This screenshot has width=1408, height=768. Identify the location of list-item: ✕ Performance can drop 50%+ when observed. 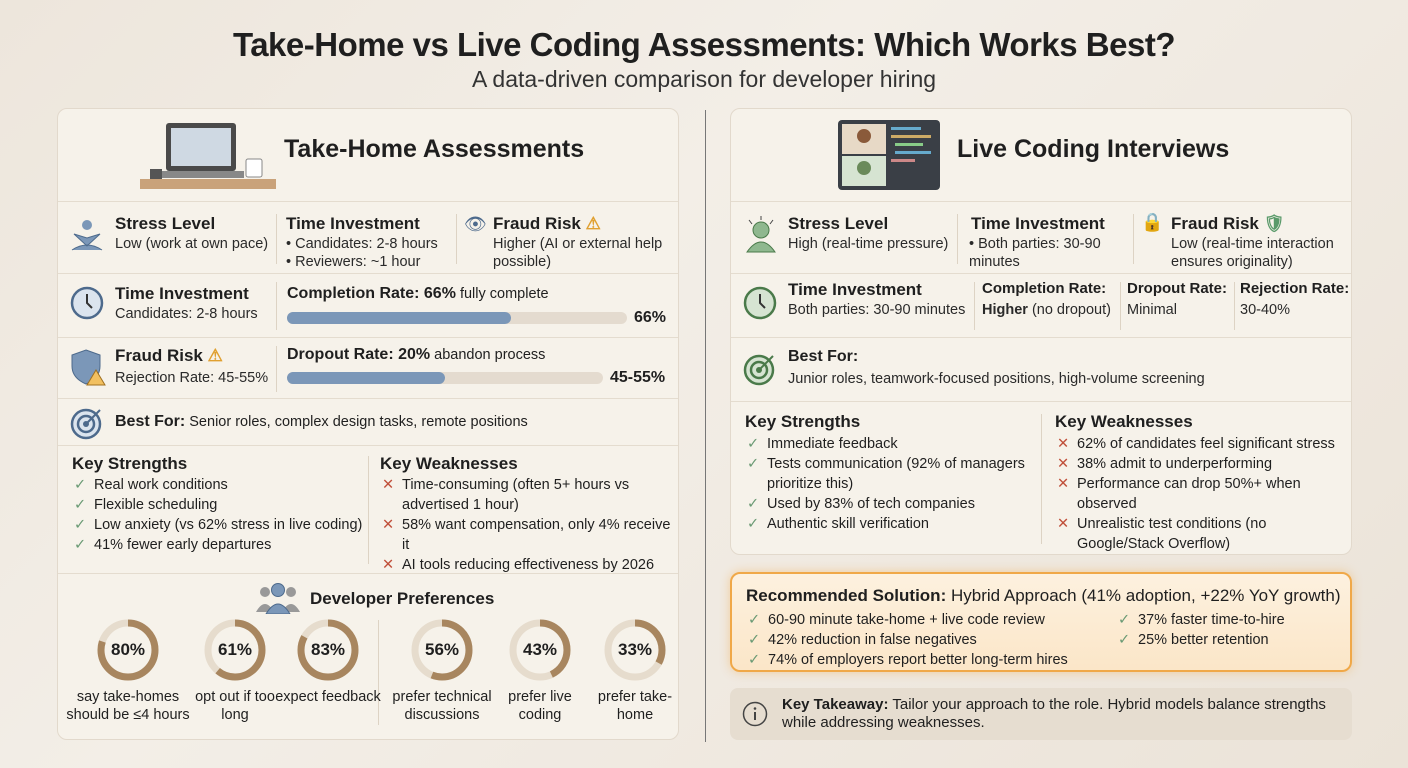
(1179, 494).